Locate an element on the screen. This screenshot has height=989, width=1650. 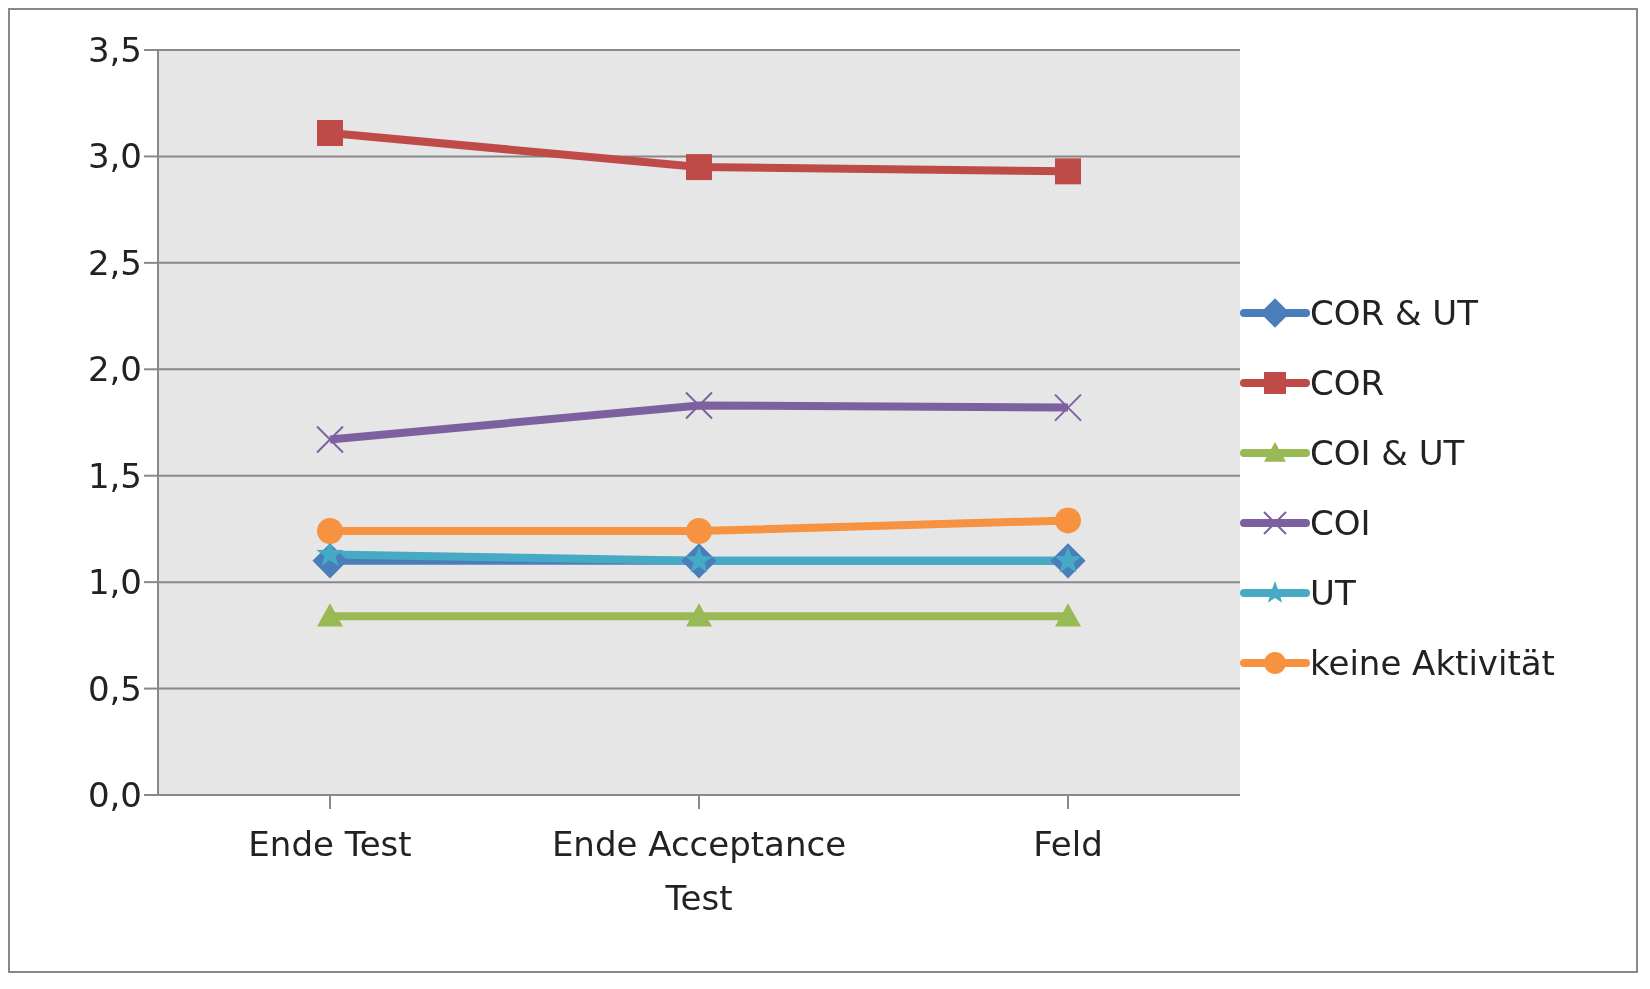
y-tick-label: 2,0 is located at coordinates (114, 369).